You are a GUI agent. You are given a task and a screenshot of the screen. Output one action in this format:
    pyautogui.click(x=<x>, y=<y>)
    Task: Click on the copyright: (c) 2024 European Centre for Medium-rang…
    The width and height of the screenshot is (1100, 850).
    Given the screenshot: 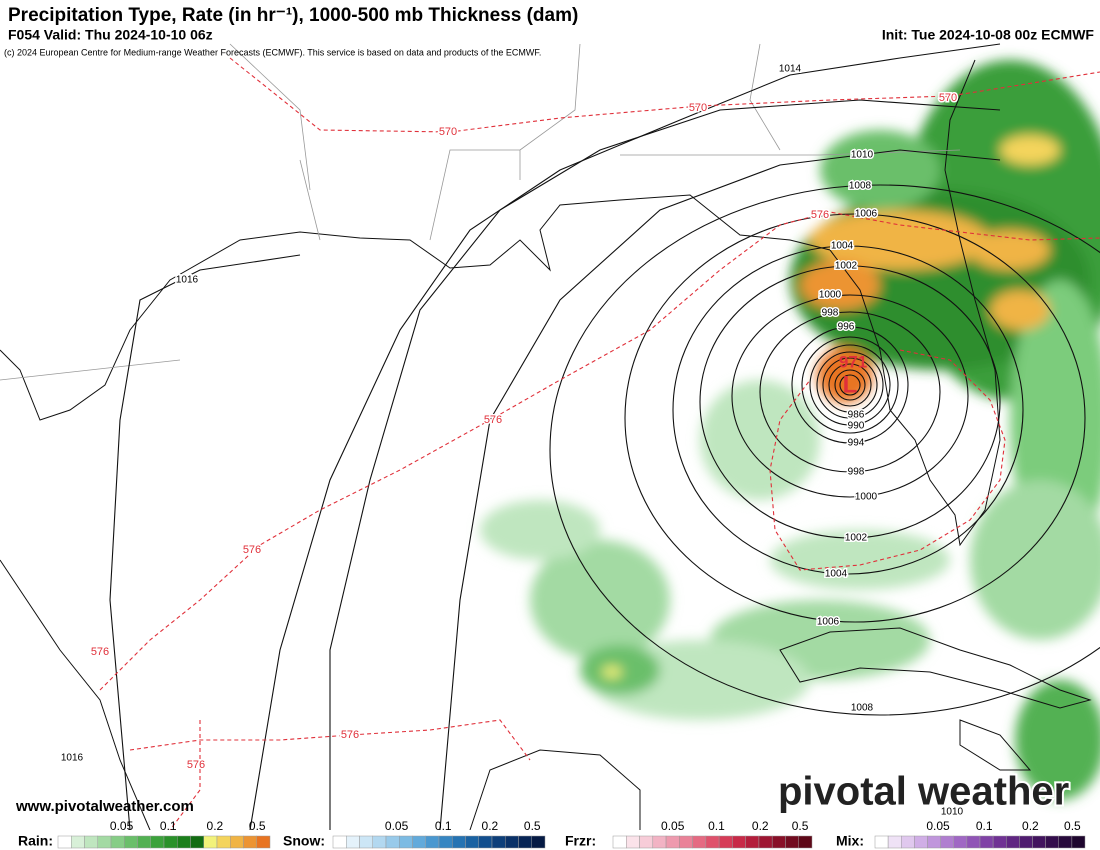 What is the action you would take?
    pyautogui.click(x=272, y=52)
    